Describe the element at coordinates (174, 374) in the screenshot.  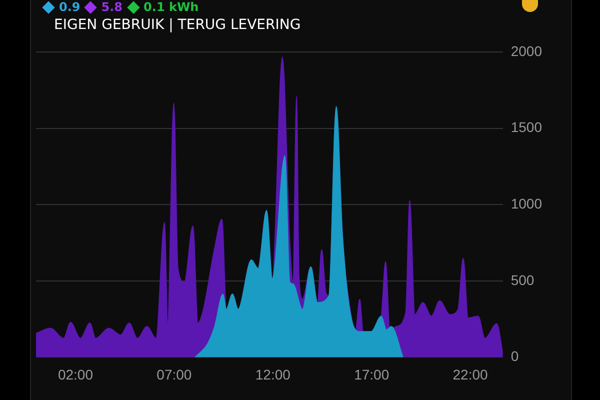
I see `x-tick-label: 07:00` at that location.